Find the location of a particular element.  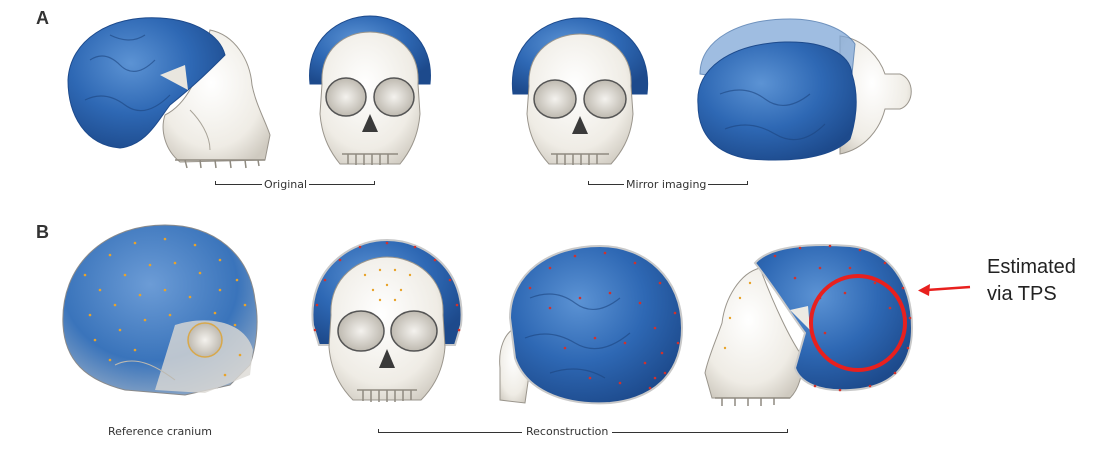

panel-a-label: A is located at coordinates (42, 18).